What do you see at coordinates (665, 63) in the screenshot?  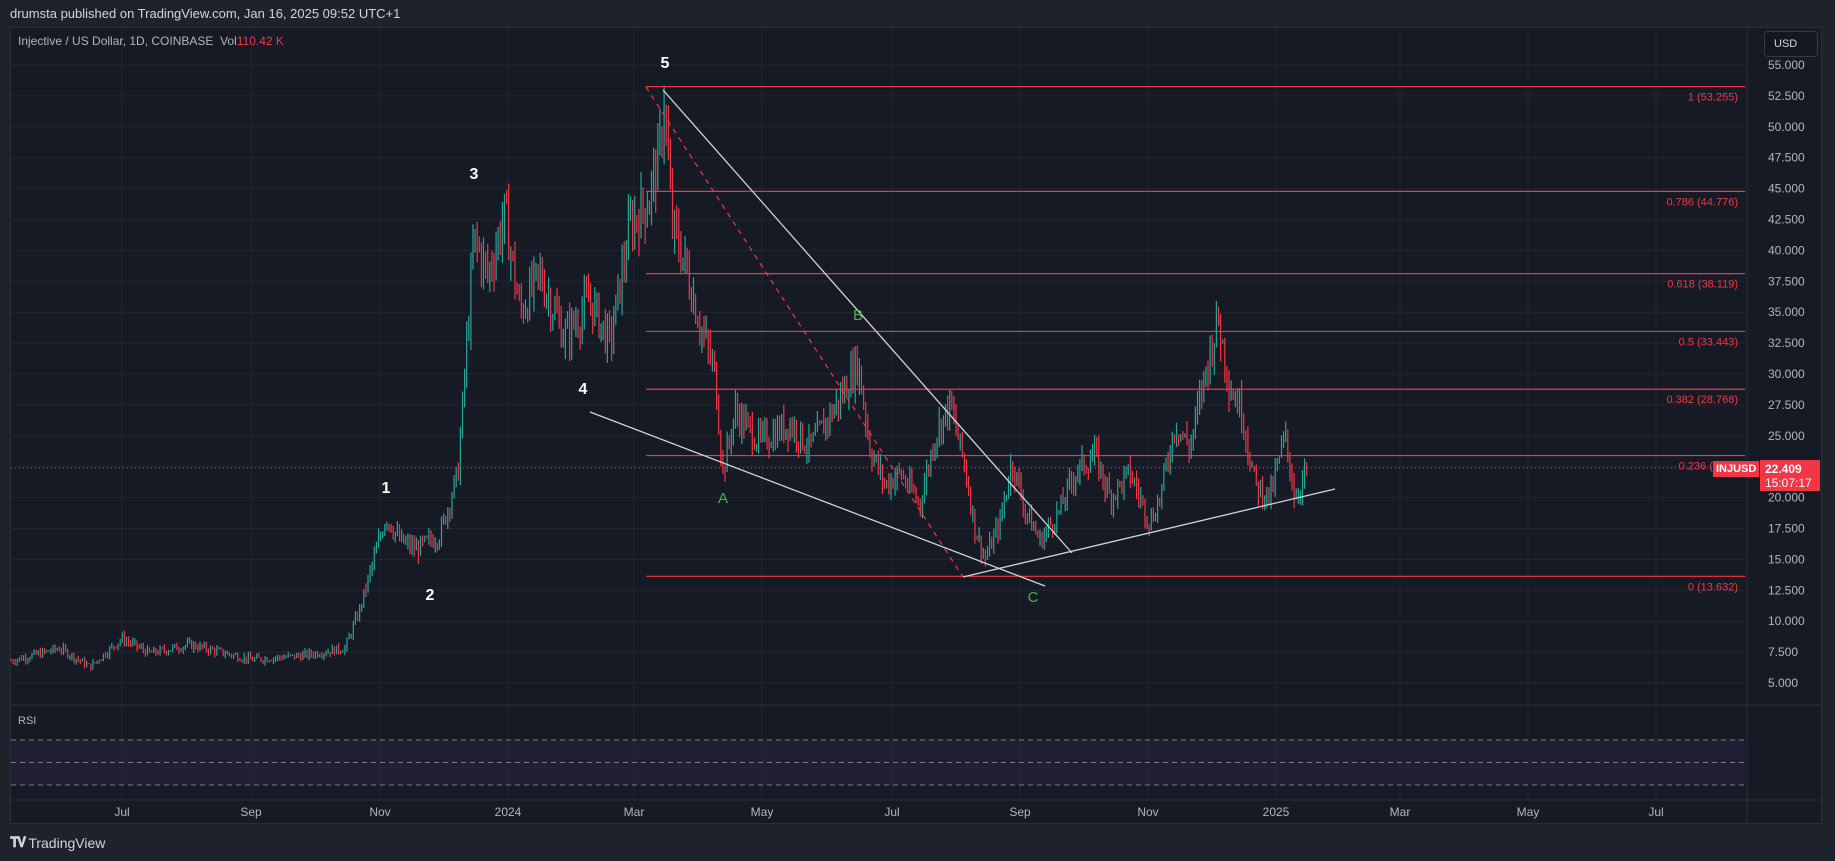 I see `wave-label-5: 5` at bounding box center [665, 63].